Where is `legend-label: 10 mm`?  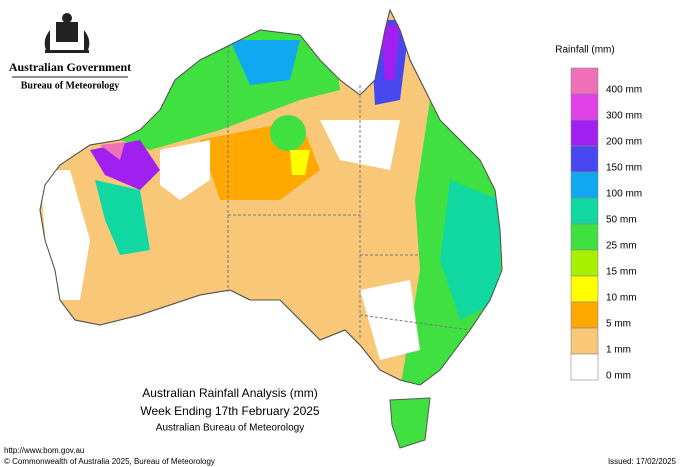 legend-label: 10 mm is located at coordinates (621, 298).